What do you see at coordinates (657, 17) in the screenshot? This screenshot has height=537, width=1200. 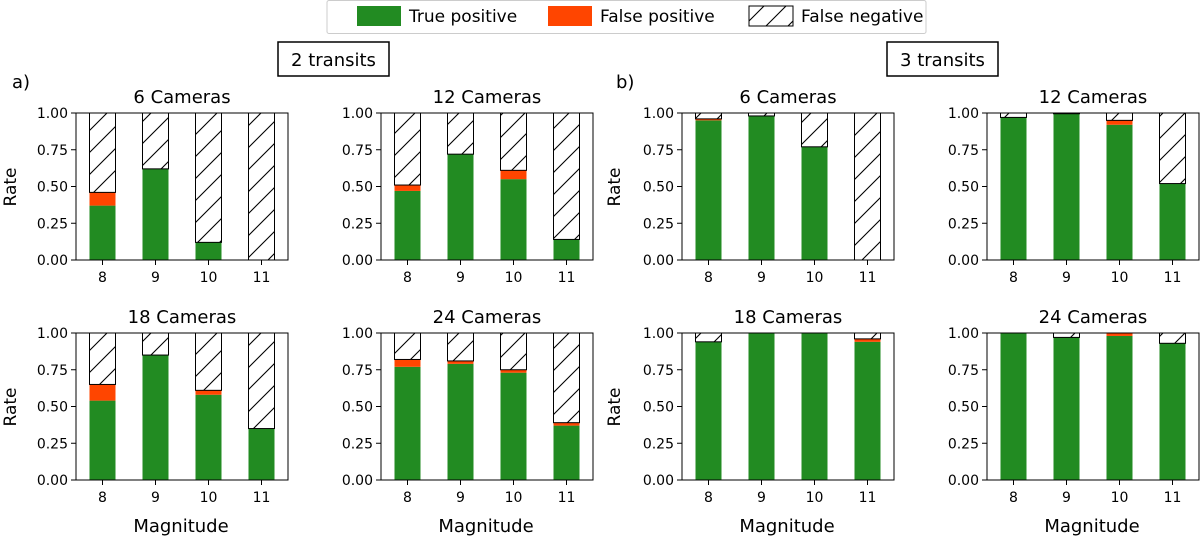 I see `legend-label-fp: False positive` at bounding box center [657, 17].